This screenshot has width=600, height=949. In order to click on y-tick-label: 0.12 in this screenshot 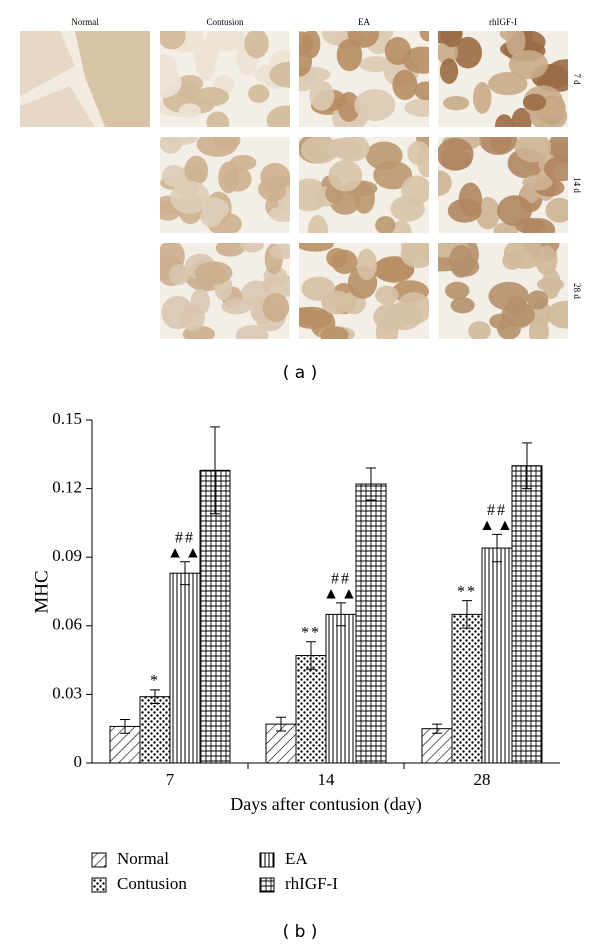, I will do `click(67, 487)`.